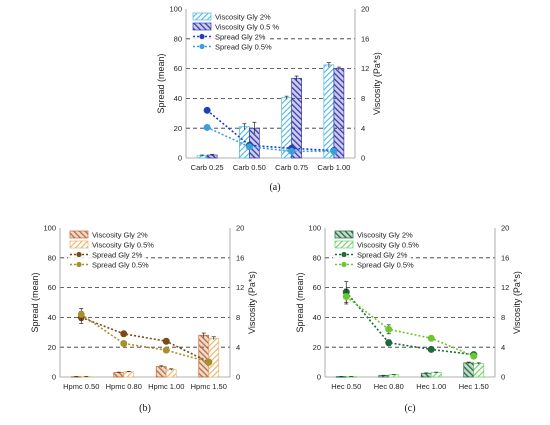  What do you see at coordinates (207, 167) in the screenshot?
I see `x-tick-label: Carb 0.25` at bounding box center [207, 167].